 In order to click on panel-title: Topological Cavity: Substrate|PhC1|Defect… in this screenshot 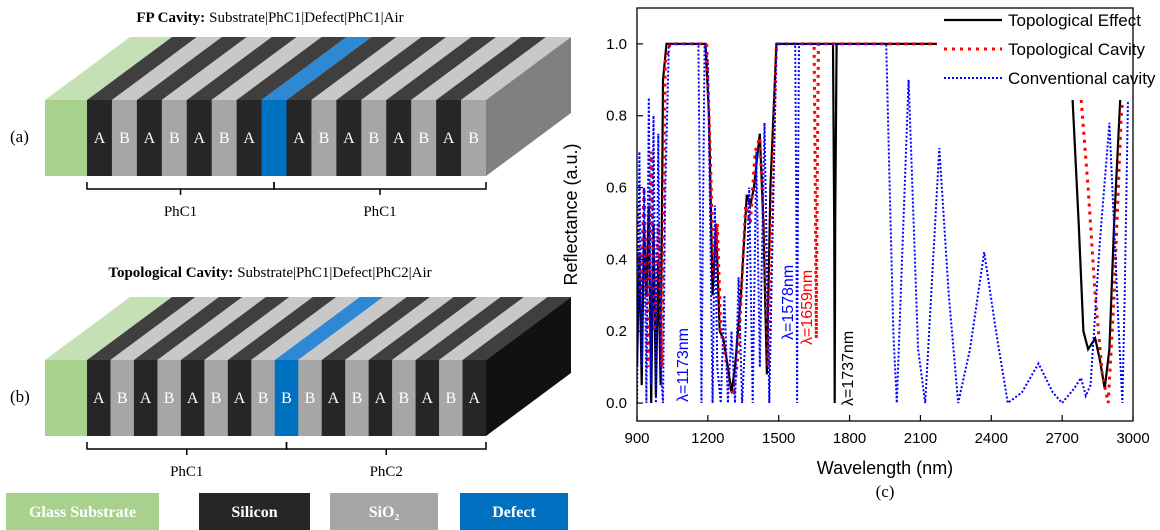, I will do `click(269, 273)`.